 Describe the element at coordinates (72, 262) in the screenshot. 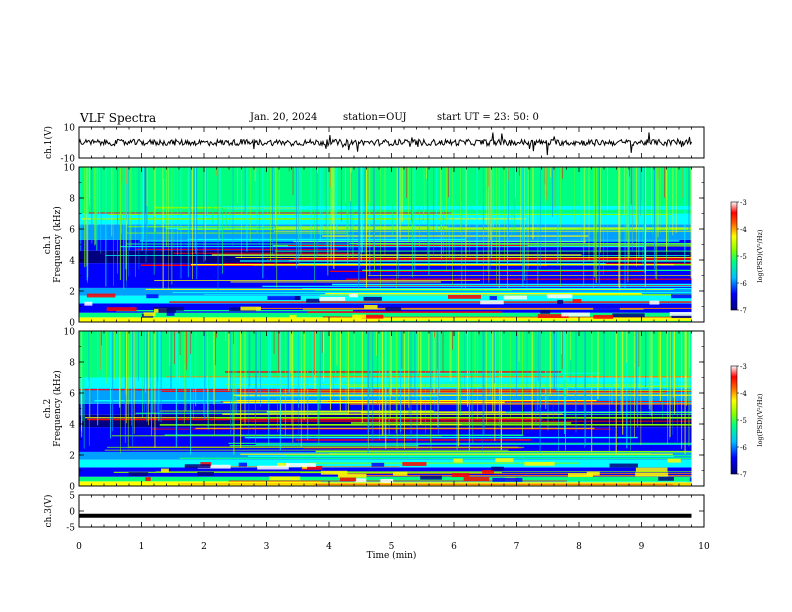

I see `panel-2-ytick-label: 4` at that location.